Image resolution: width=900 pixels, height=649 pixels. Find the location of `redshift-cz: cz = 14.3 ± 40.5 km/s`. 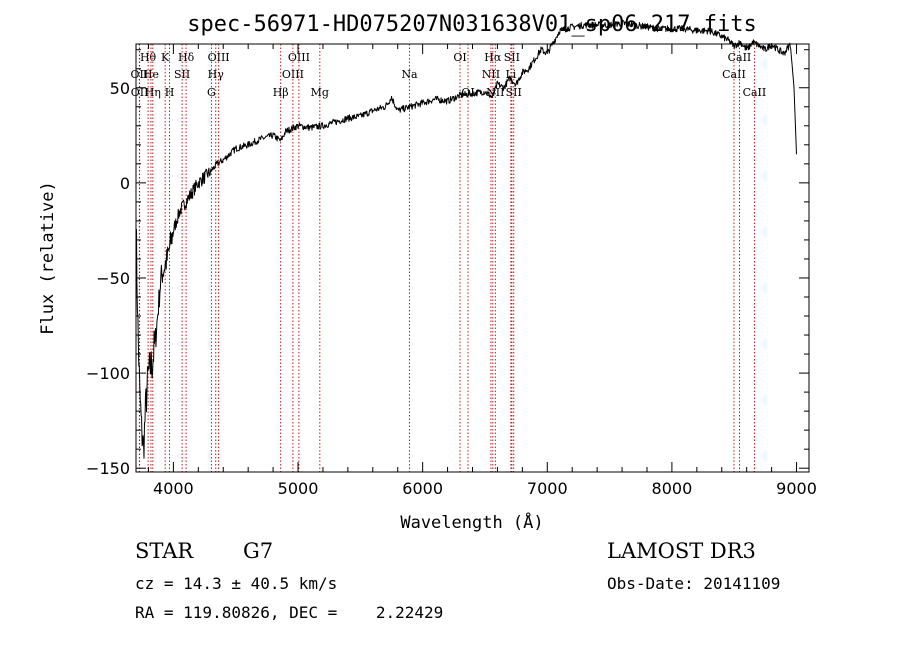

redshift-cz: cz = 14.3 ± 40.5 km/s is located at coordinates (236, 583).